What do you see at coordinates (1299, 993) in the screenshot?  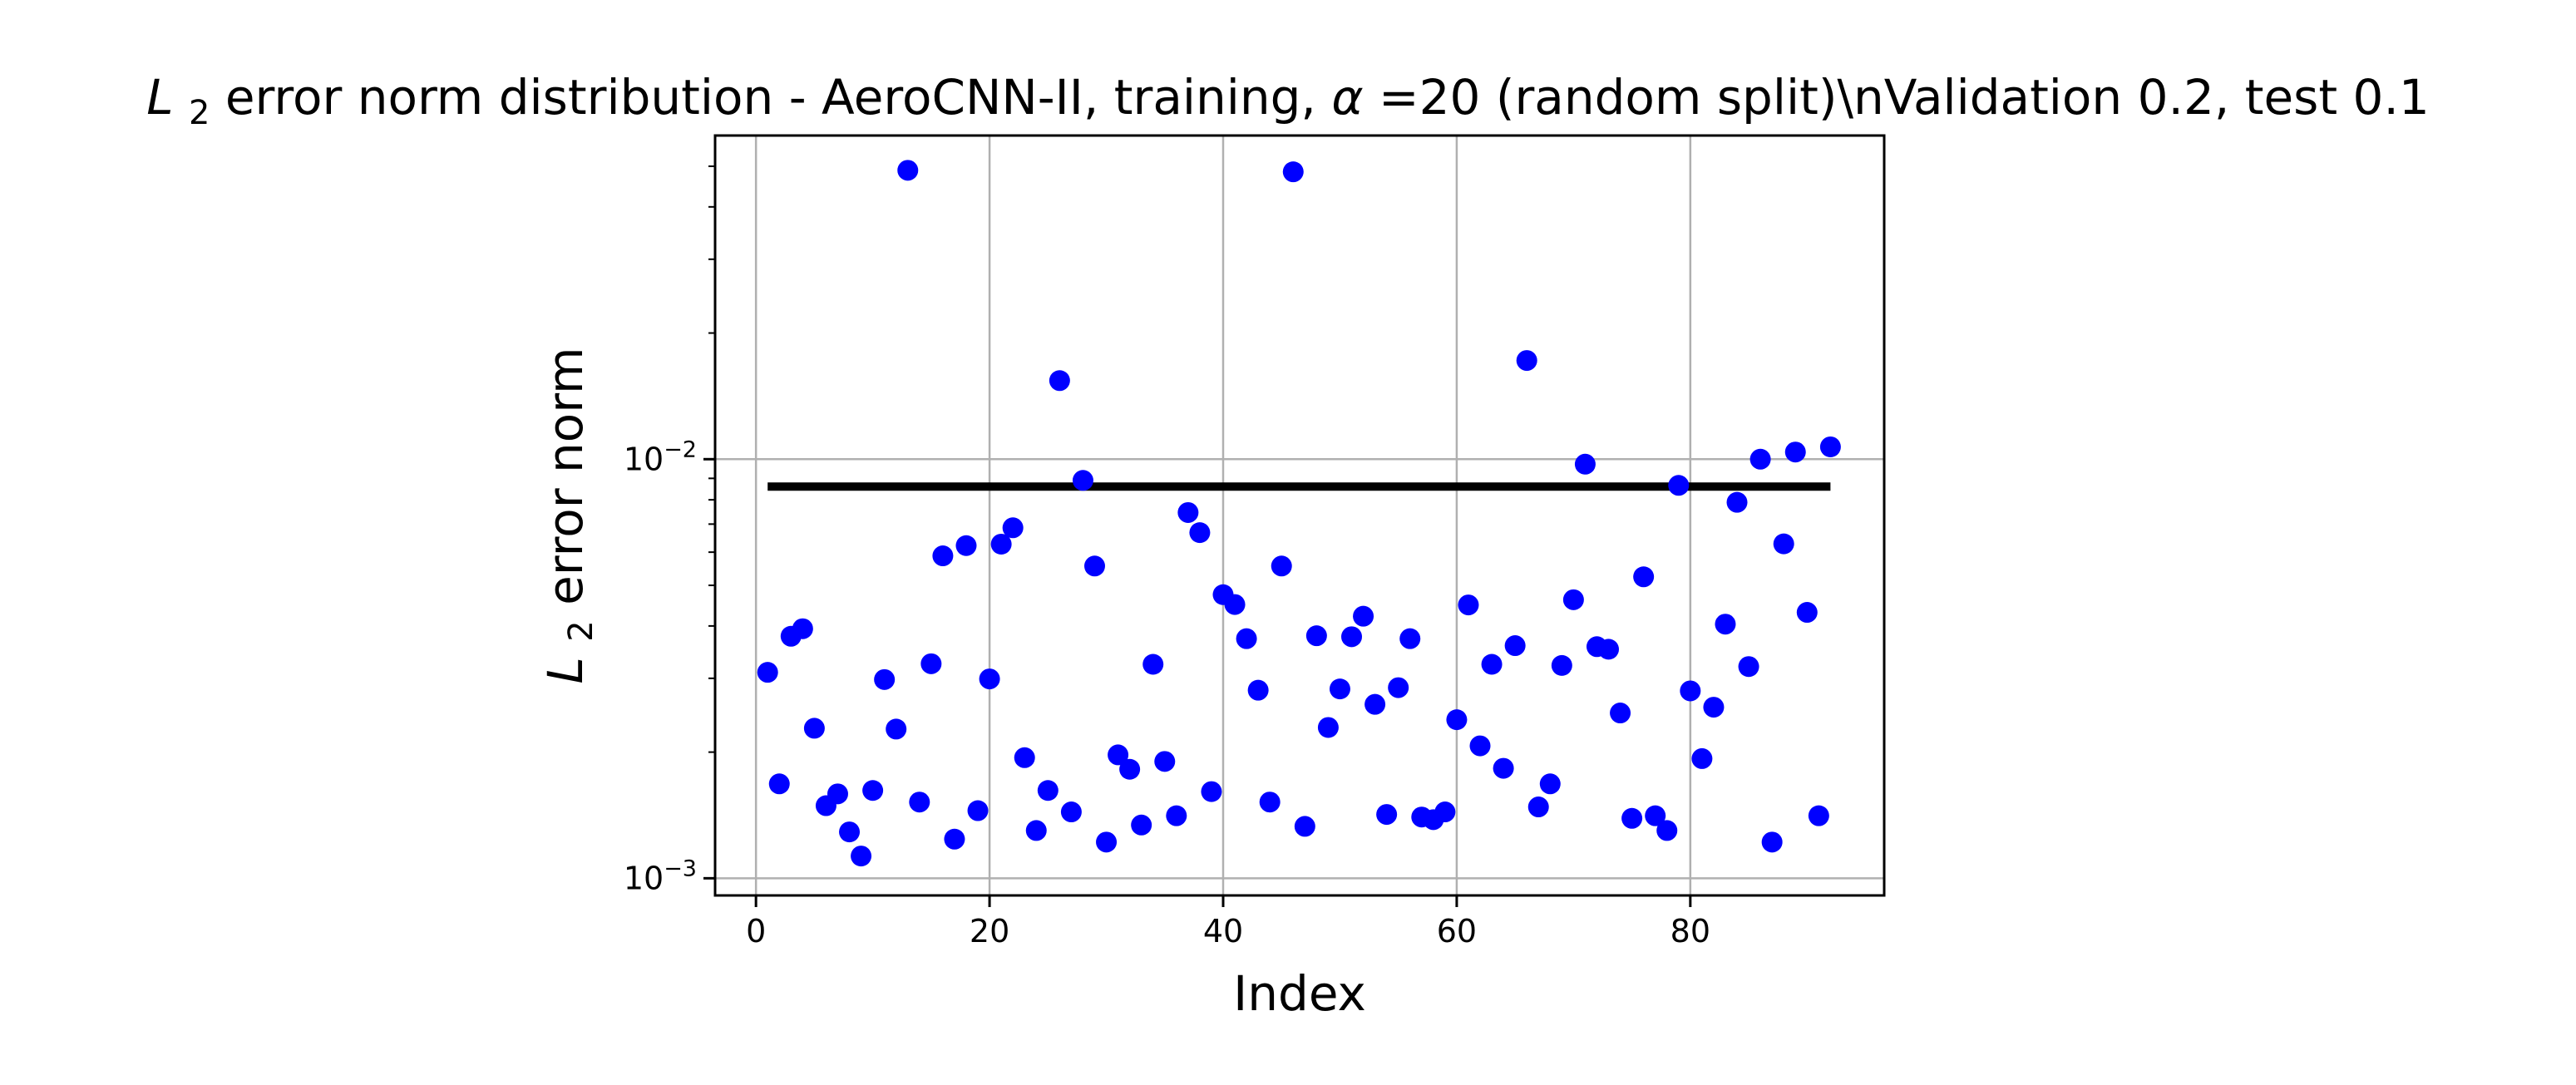 I see `x-axis-label: Index` at bounding box center [1299, 993].